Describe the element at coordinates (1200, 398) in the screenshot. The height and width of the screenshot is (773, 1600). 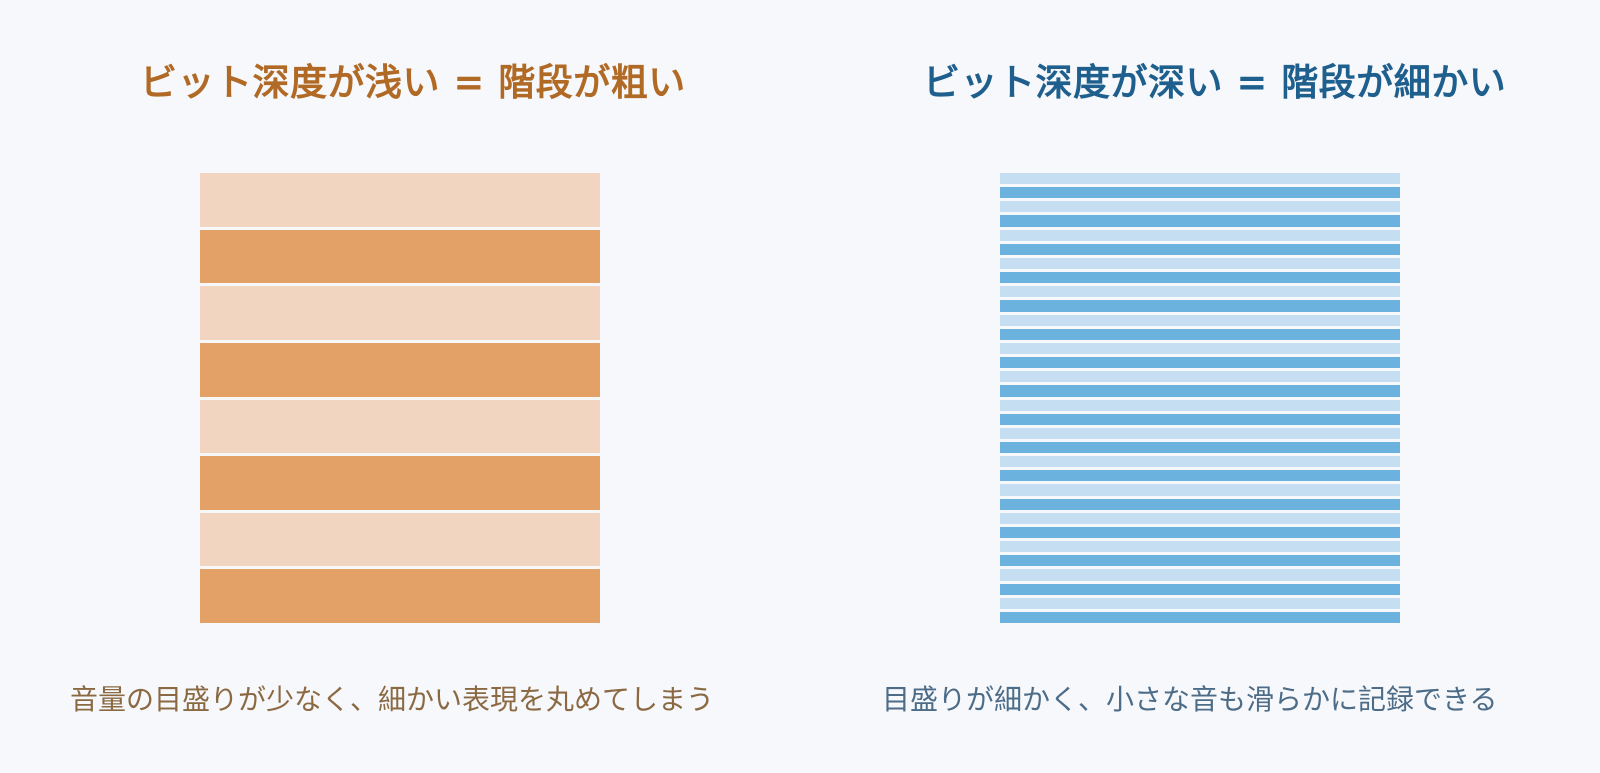
I see `fine-steps-stack` at that location.